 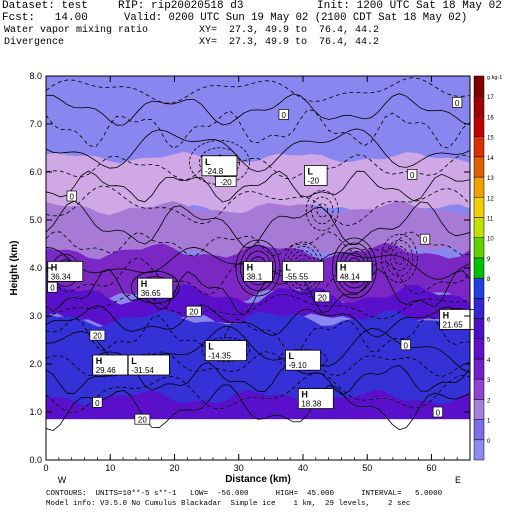 I want to click on colorbar-label: 14, so click(x=490, y=159).